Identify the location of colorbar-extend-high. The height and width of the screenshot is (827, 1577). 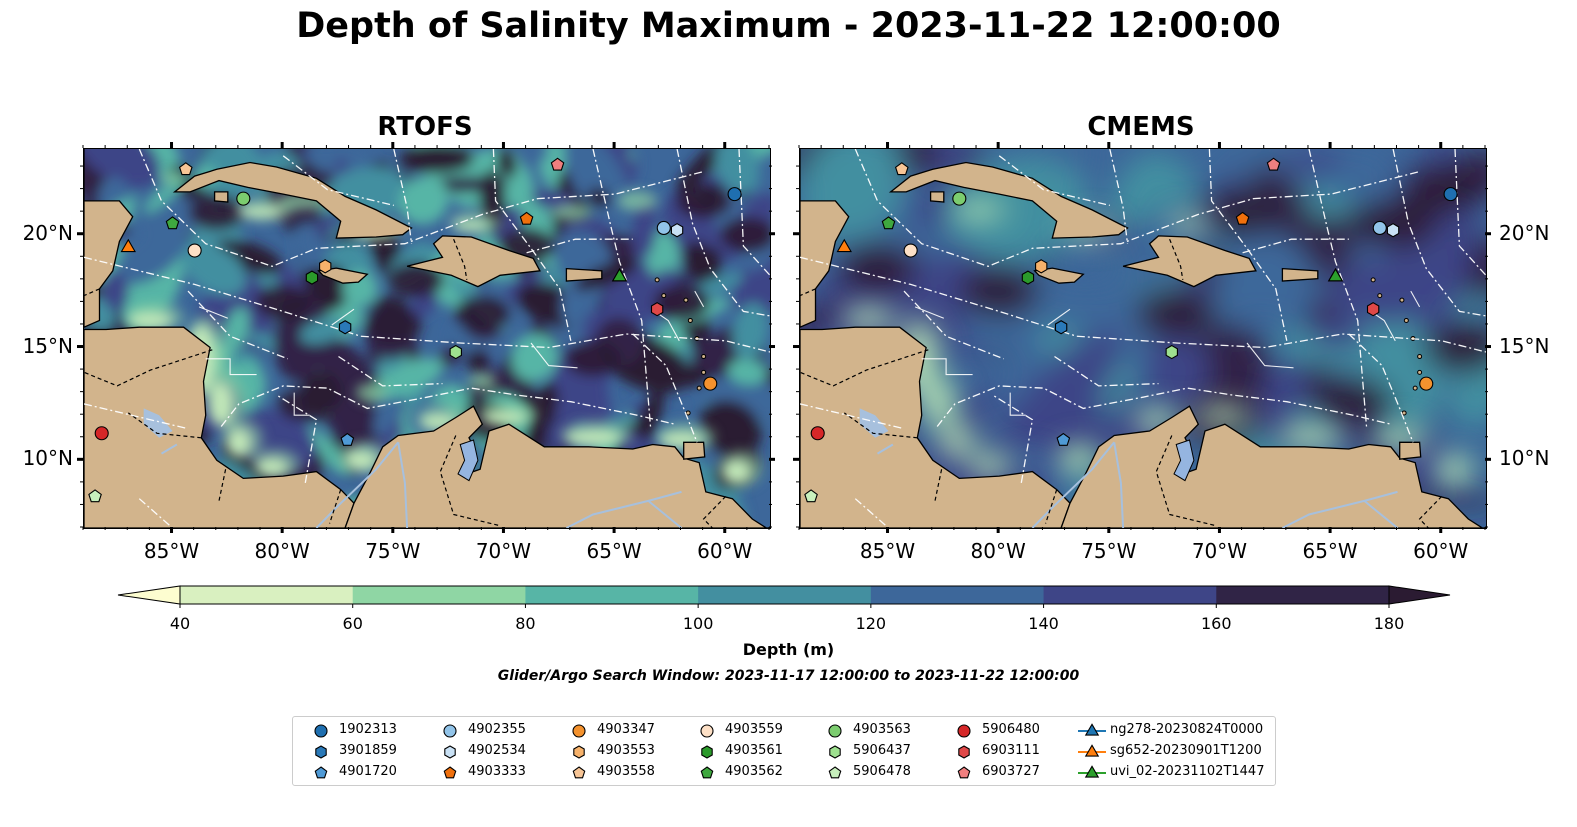
(1419, 595).